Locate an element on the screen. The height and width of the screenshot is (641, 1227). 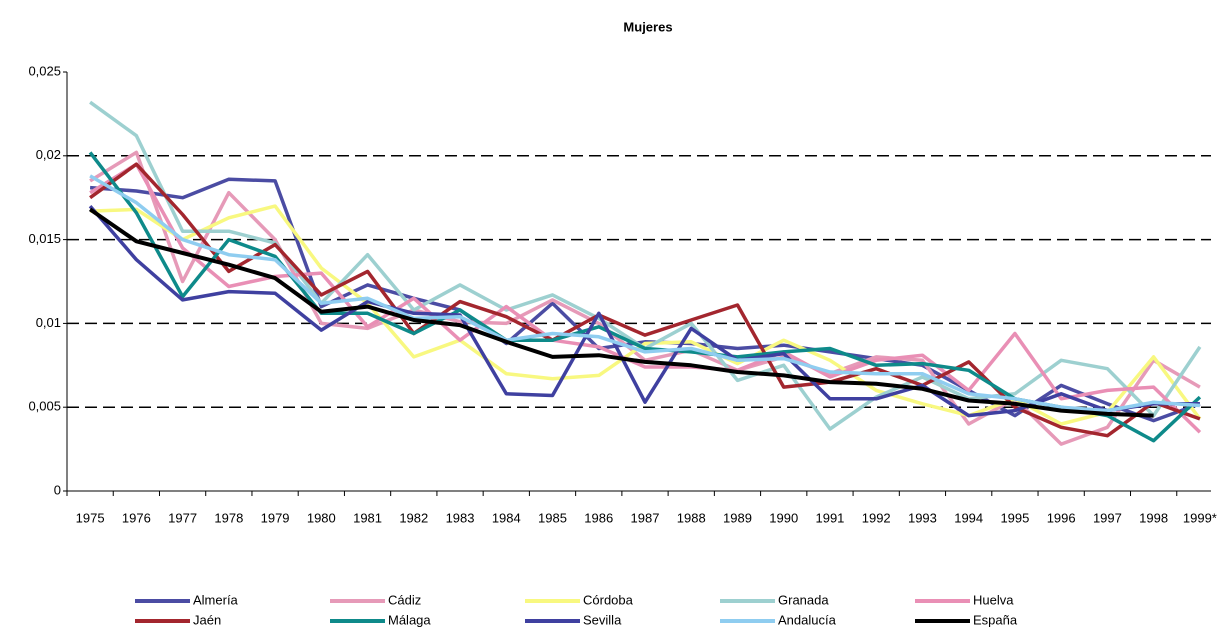
x-tick-label: 1999* is located at coordinates (1200, 517).